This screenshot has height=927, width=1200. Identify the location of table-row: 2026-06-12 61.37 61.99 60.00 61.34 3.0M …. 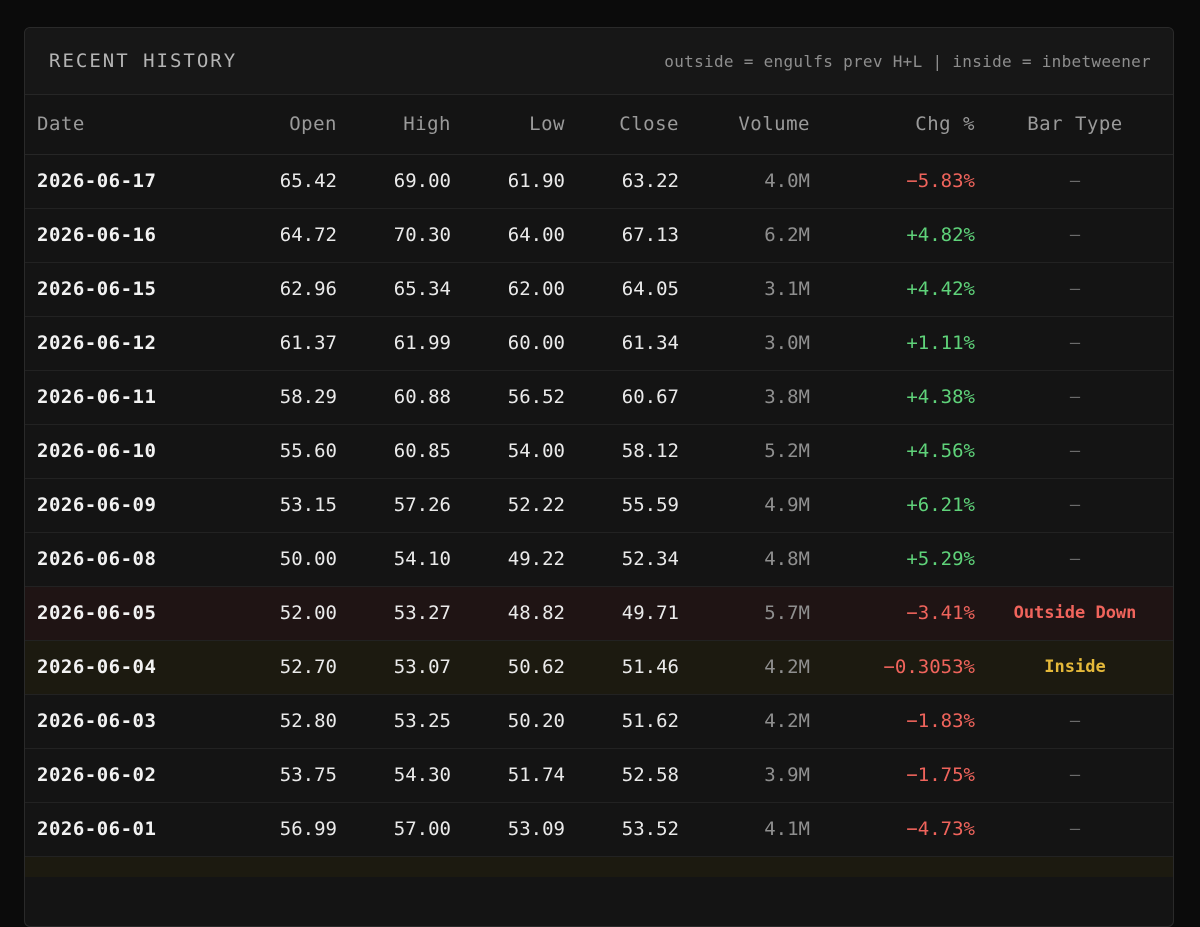
(599, 343).